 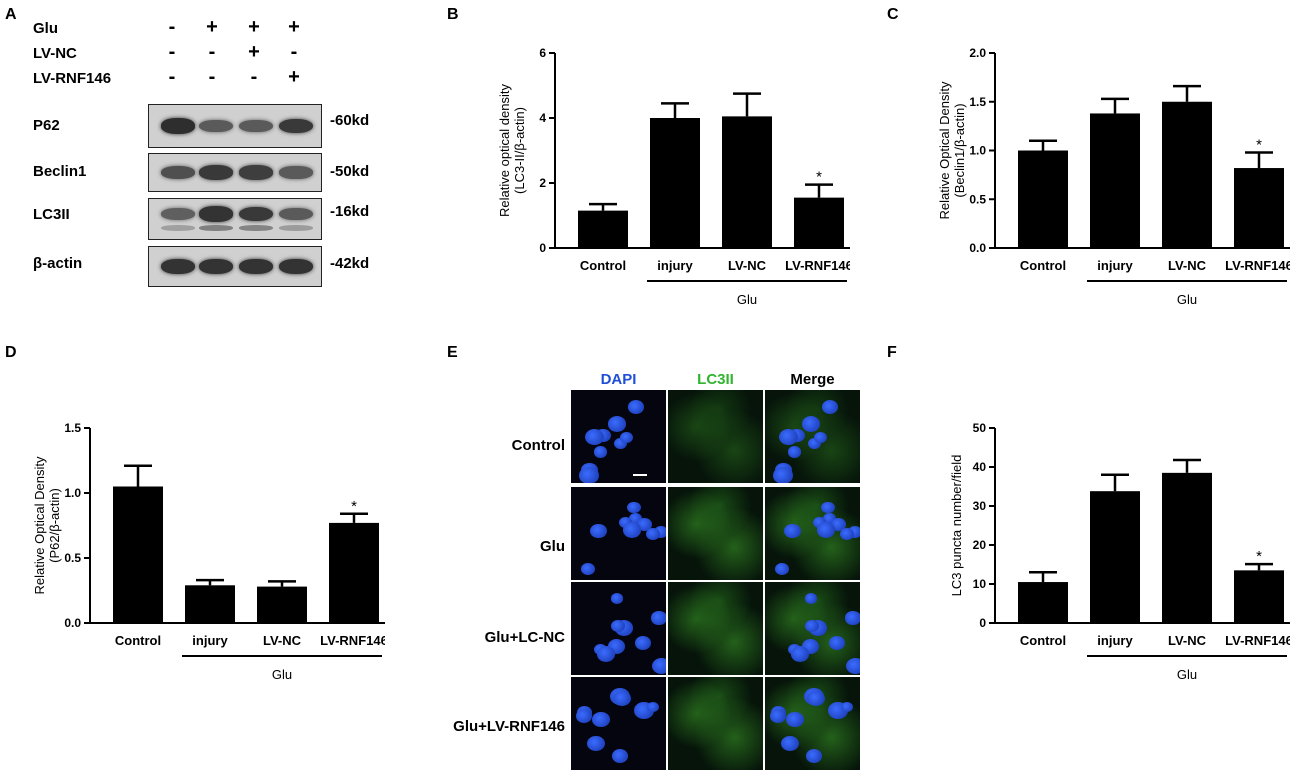 What do you see at coordinates (944, 150) in the screenshot?
I see `y-axis-label: Relative Optical Density` at bounding box center [944, 150].